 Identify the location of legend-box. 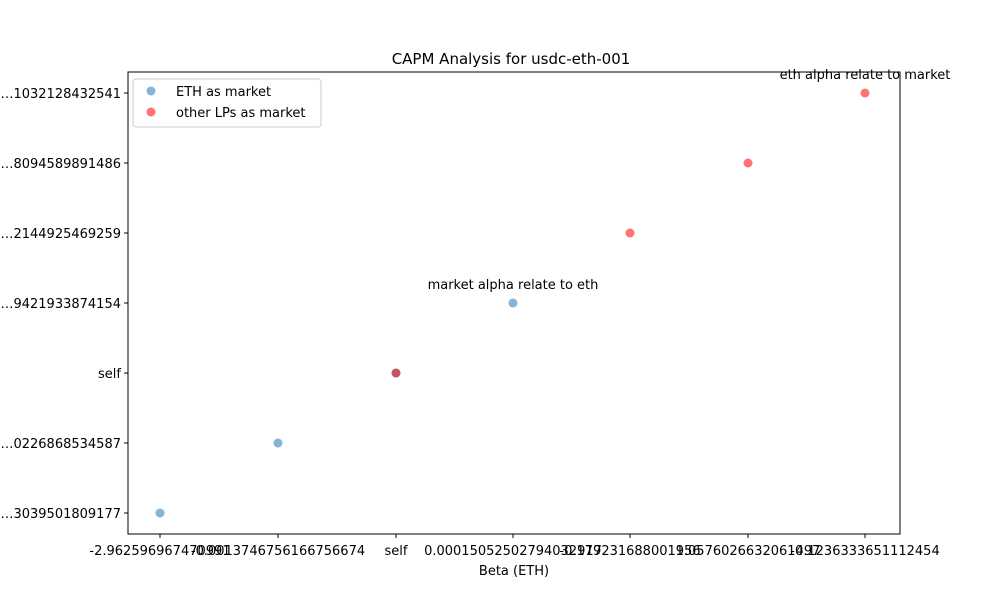
(227, 103).